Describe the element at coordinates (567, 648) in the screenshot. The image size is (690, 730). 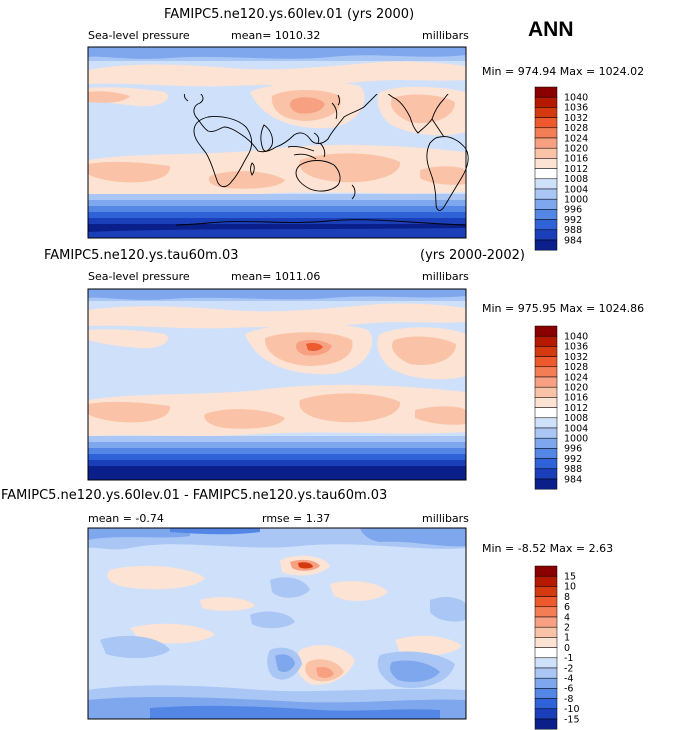
I see `colorbar-tick-label: 0` at that location.